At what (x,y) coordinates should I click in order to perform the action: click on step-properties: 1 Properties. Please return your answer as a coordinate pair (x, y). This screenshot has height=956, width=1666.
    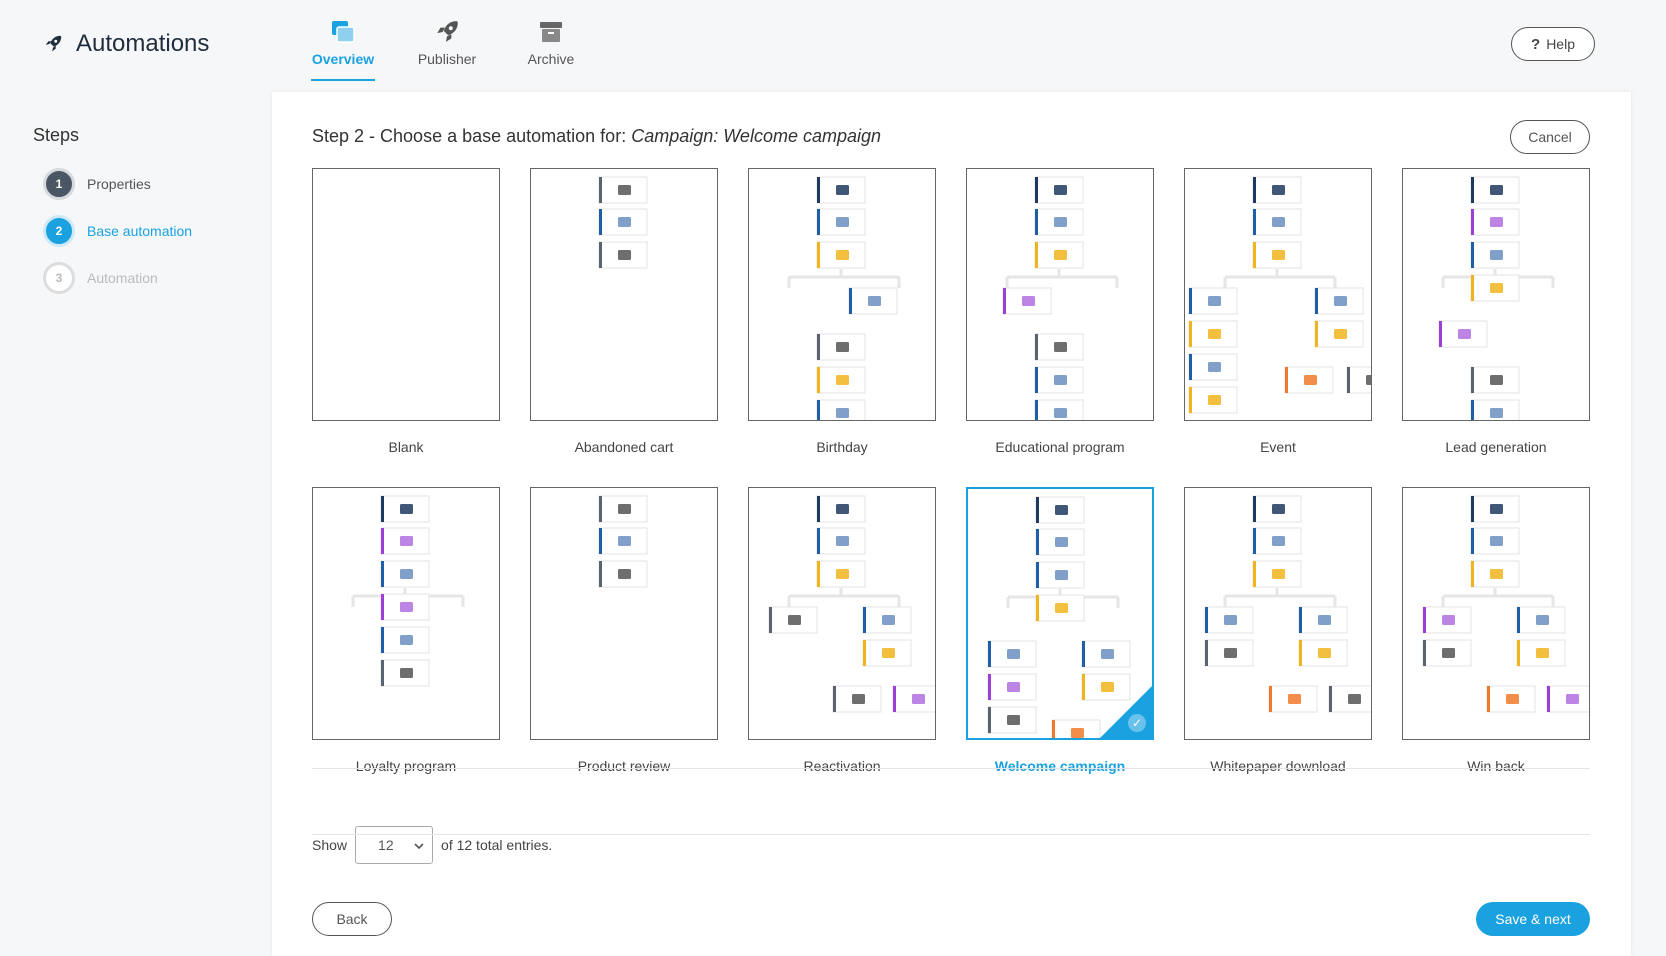
    Looking at the image, I should click on (97, 184).